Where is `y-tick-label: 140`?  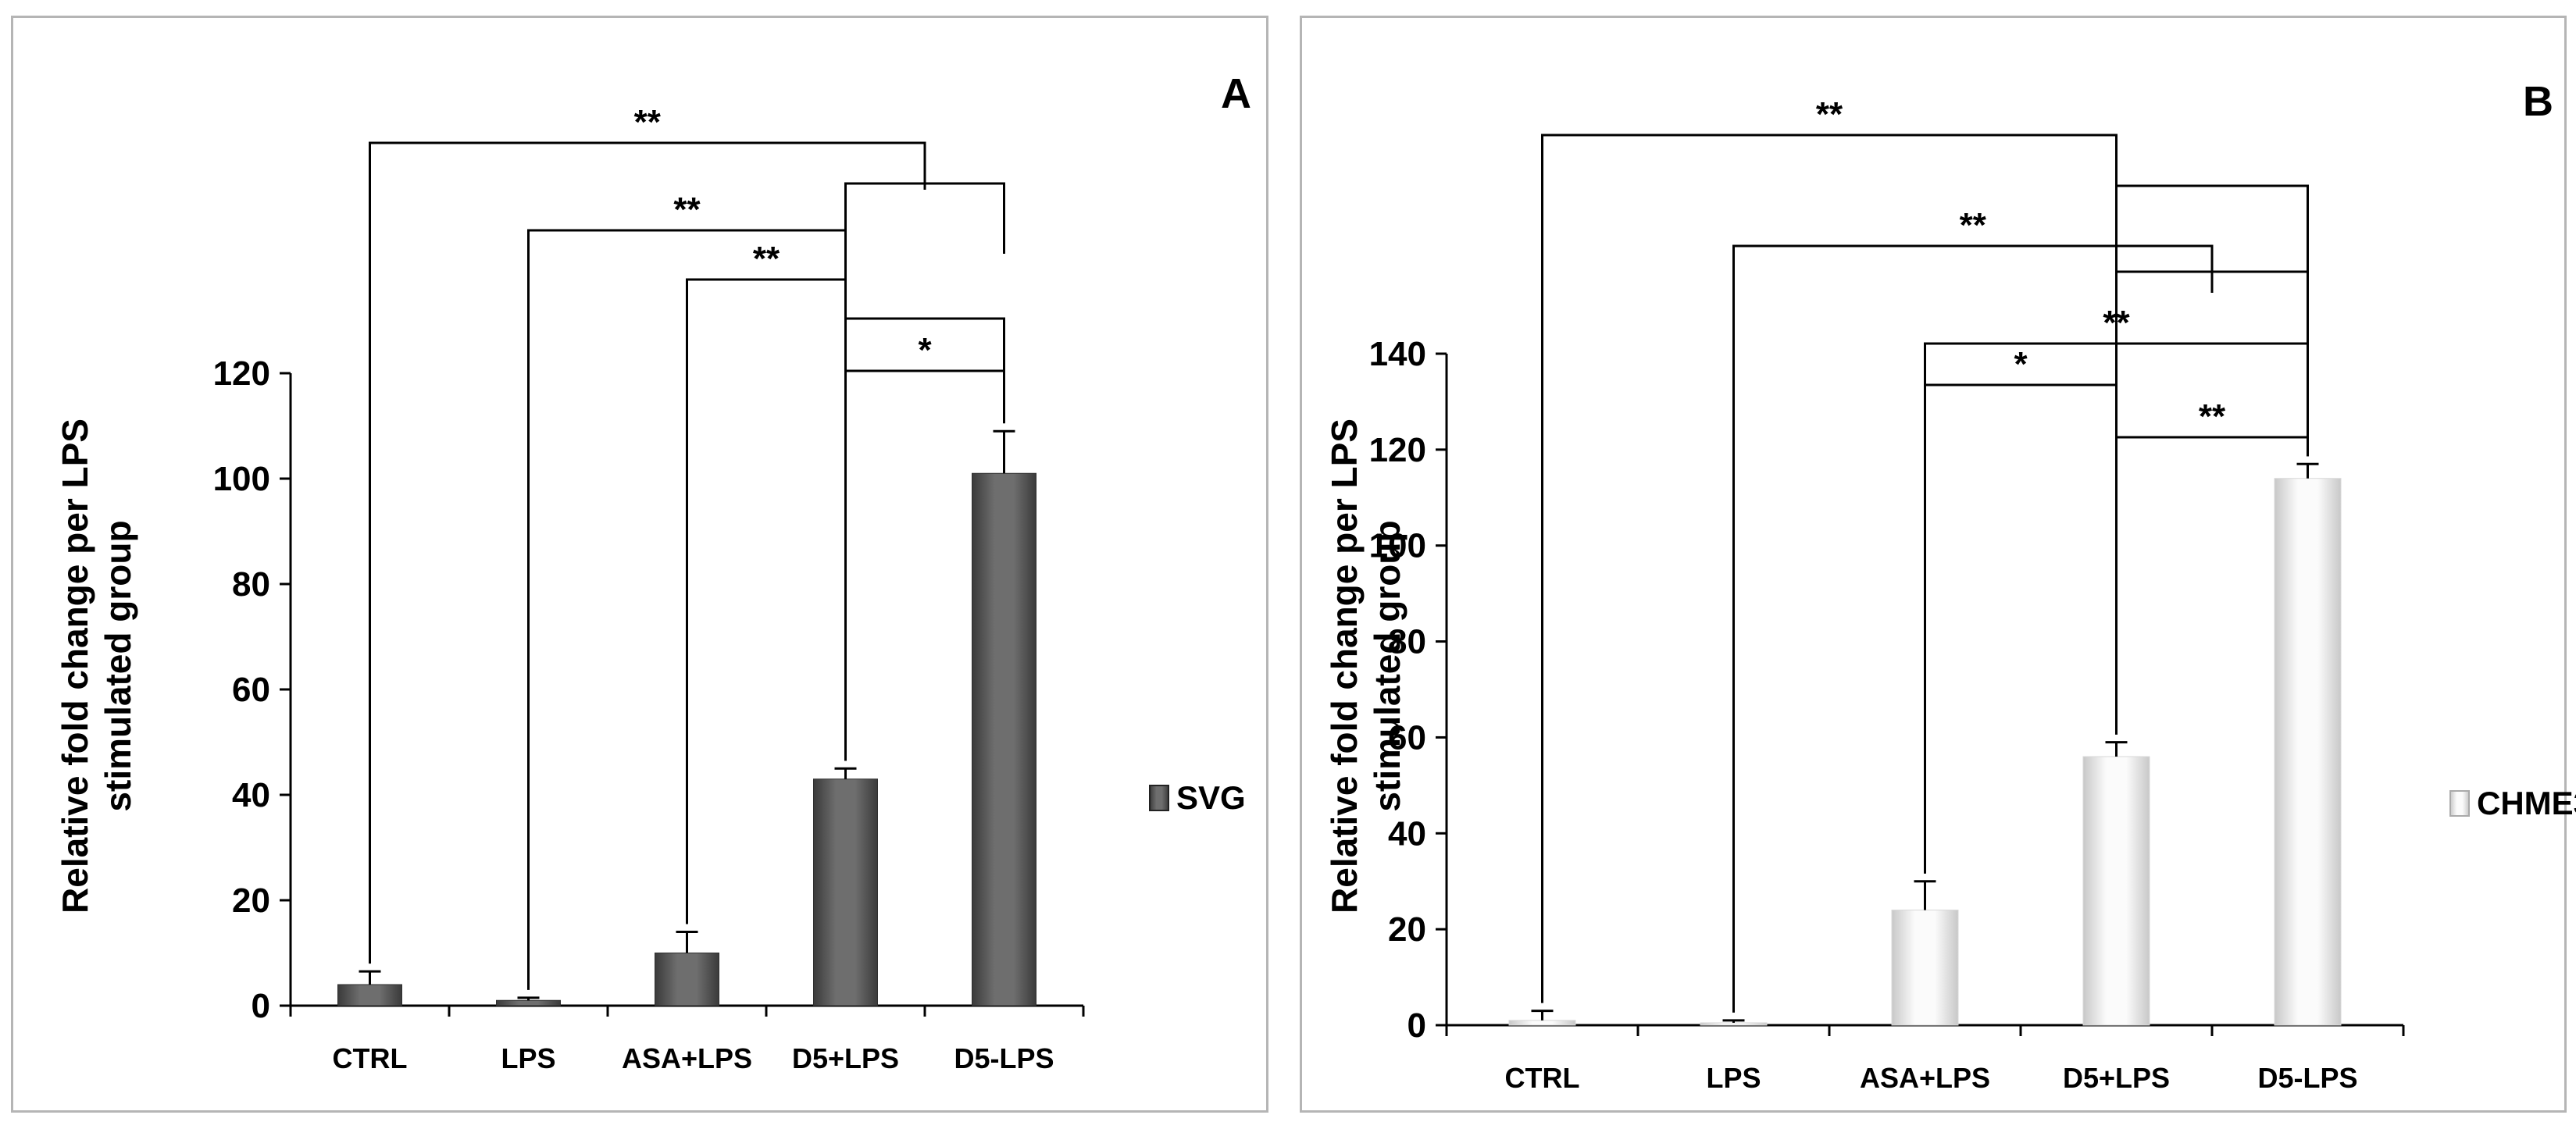 y-tick-label: 140 is located at coordinates (1397, 354).